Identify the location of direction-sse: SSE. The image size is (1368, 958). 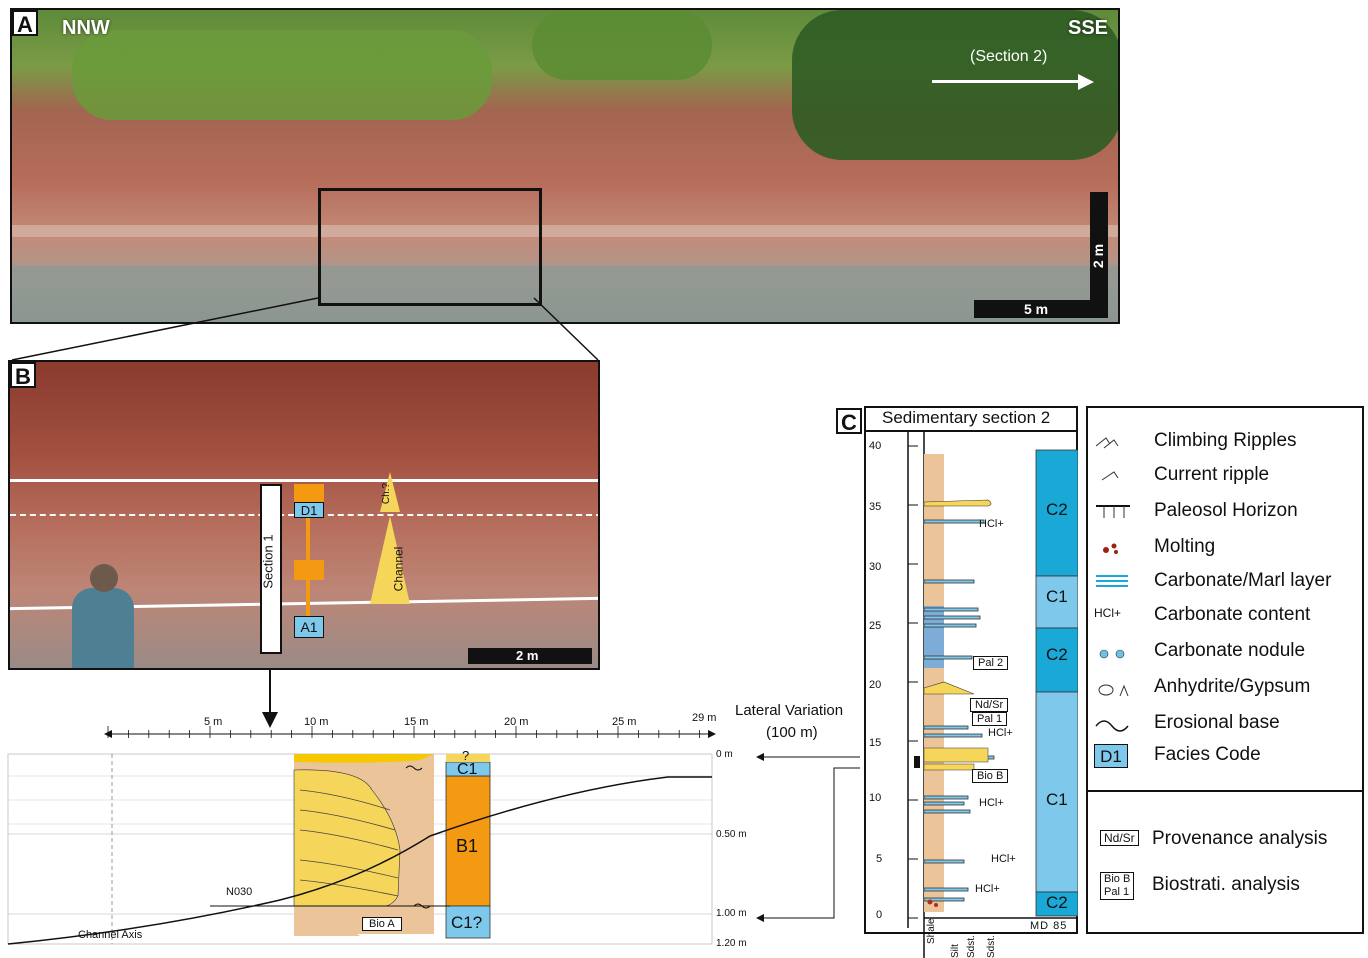
(1088, 28).